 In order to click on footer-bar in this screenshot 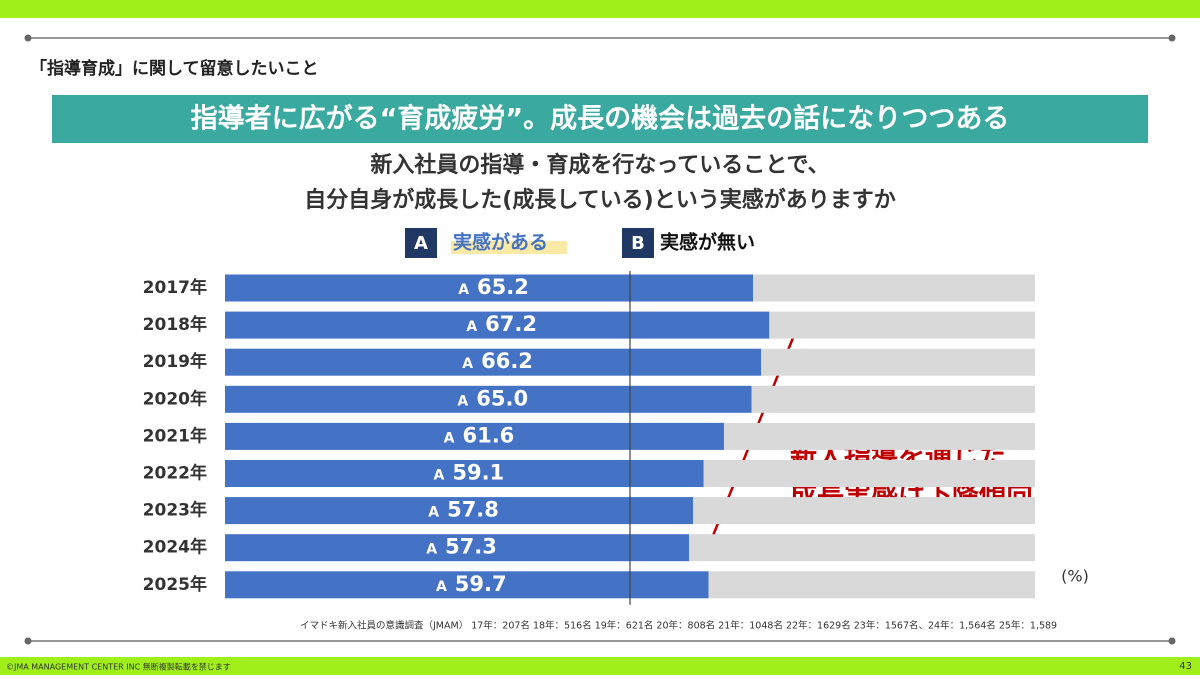, I will do `click(600, 666)`.